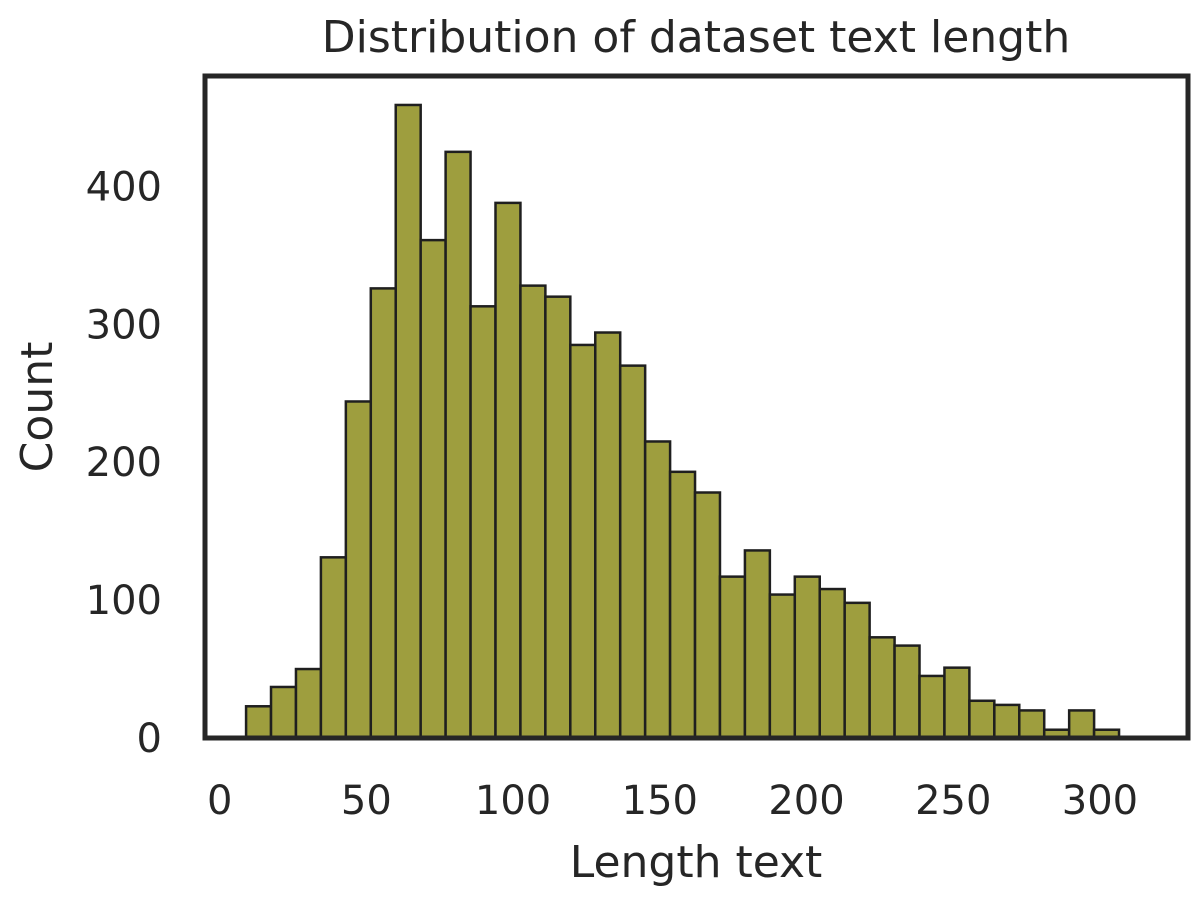 The image size is (1200, 904). I want to click on y-tick-label: 200, so click(124, 463).